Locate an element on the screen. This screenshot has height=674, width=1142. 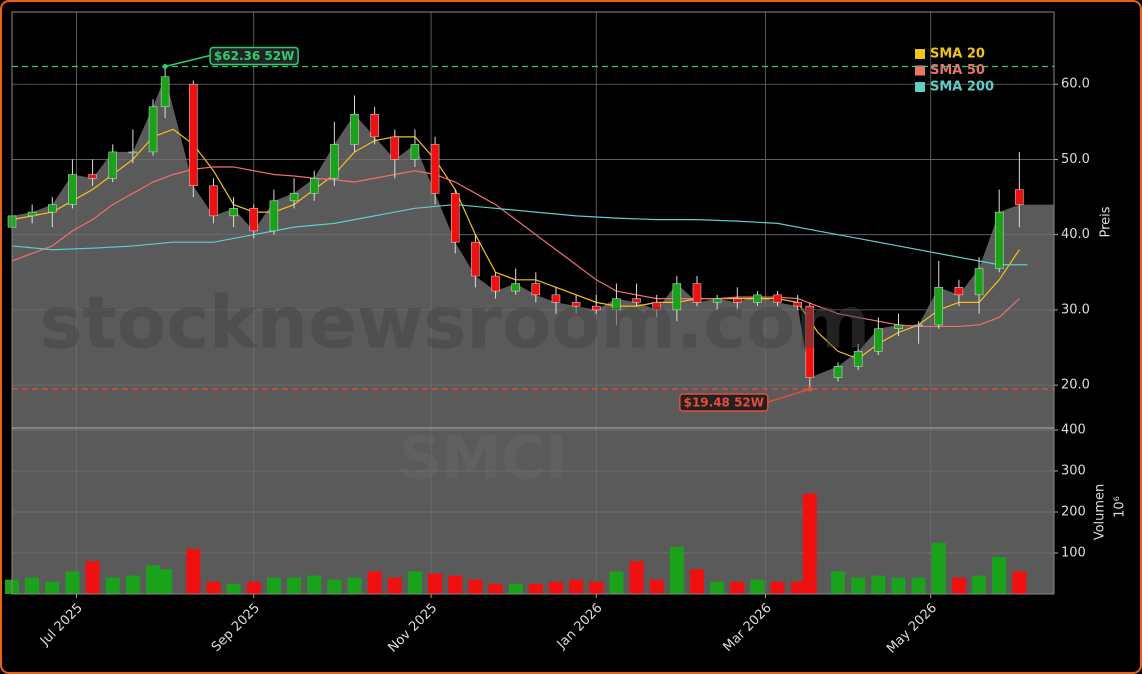
y-tick-label: 60.0 is located at coordinates (1075, 84).